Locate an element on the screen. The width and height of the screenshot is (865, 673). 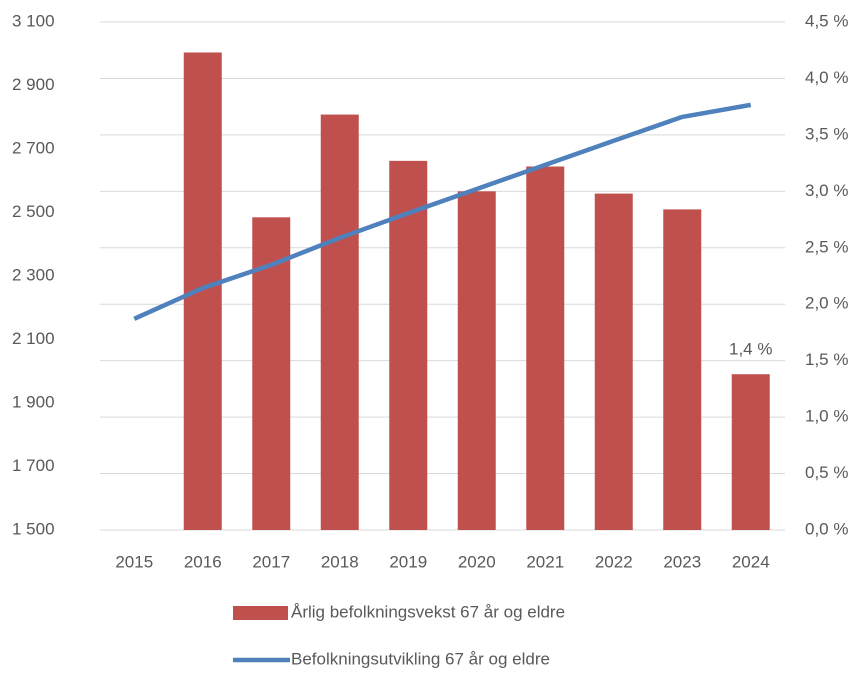
y2-tick-label: 0,5 % is located at coordinates (826, 472).